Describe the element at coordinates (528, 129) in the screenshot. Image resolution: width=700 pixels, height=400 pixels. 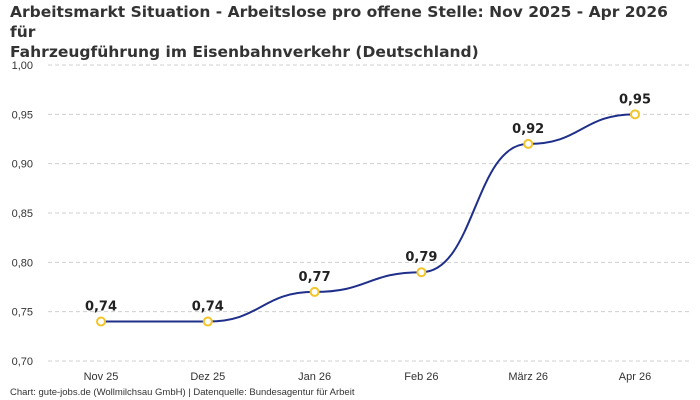
I see `data-label: 0,92` at that location.